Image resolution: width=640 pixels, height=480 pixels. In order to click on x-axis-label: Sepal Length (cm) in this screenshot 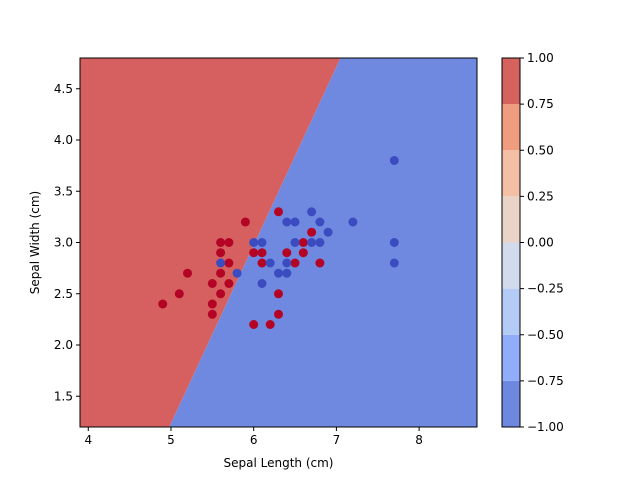, I will do `click(279, 463)`.